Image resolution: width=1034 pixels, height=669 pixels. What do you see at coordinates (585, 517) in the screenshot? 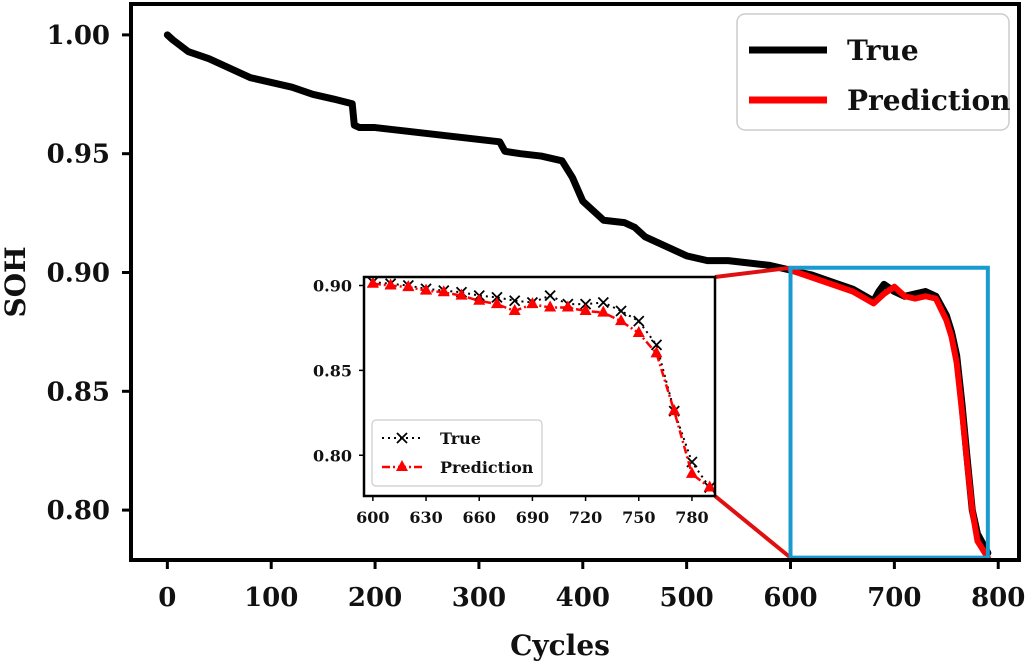
I see `inset-x-tick-label: 720` at bounding box center [585, 517].